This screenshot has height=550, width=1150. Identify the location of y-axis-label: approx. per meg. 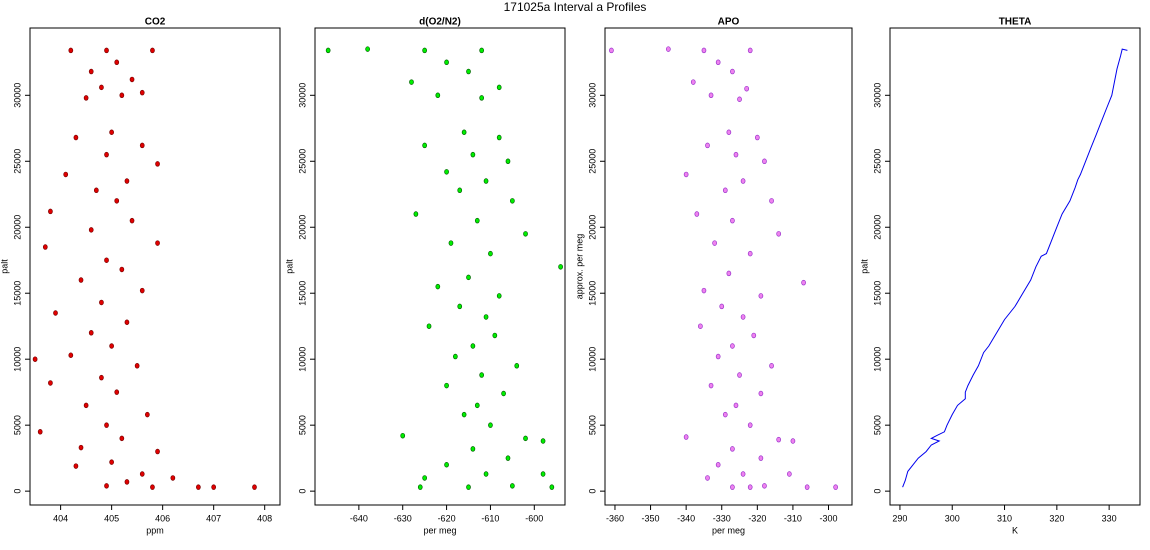
(579, 267).